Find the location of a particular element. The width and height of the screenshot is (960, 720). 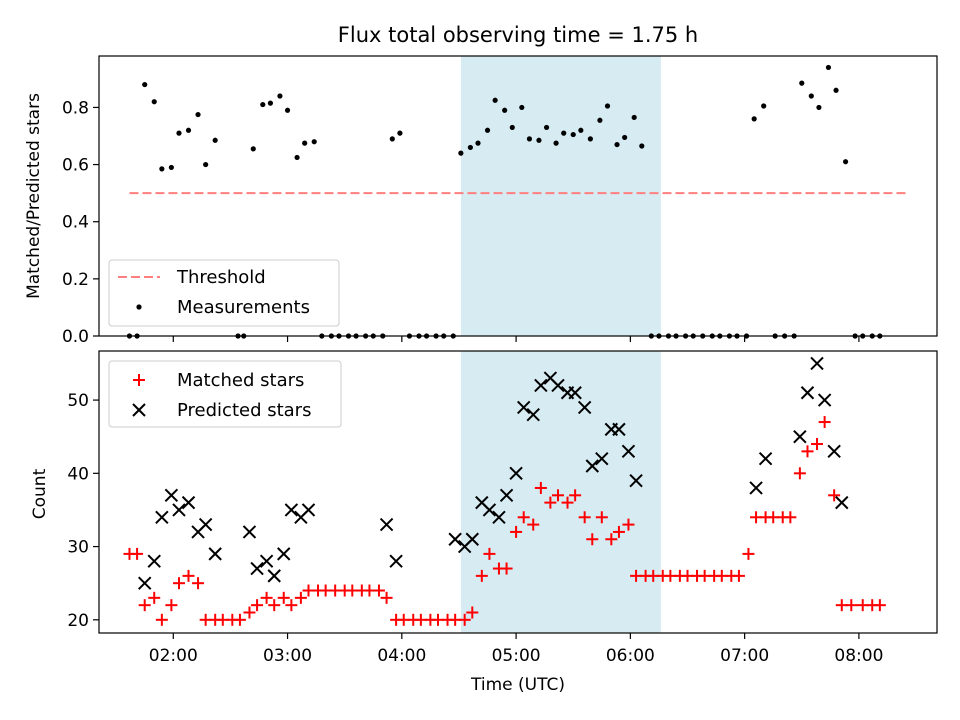

bottom-y-tick-label: 40 is located at coordinates (78, 474).